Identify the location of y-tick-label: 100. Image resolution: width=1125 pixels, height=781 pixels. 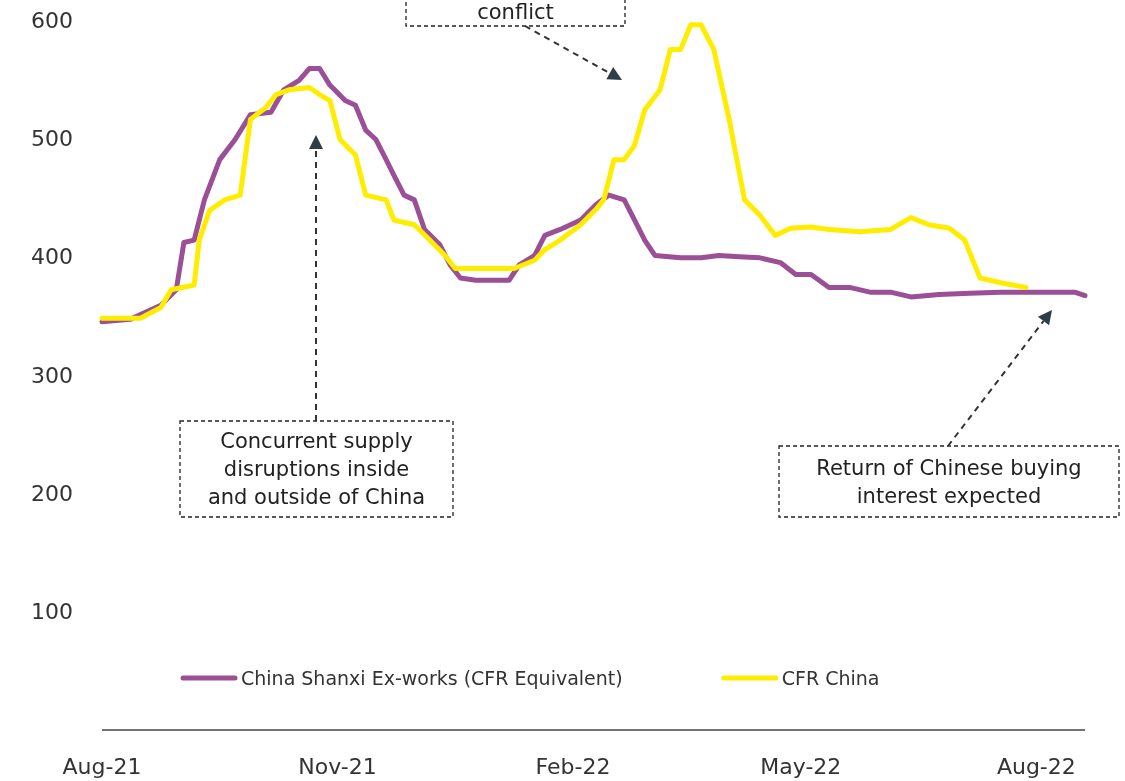
(52, 612).